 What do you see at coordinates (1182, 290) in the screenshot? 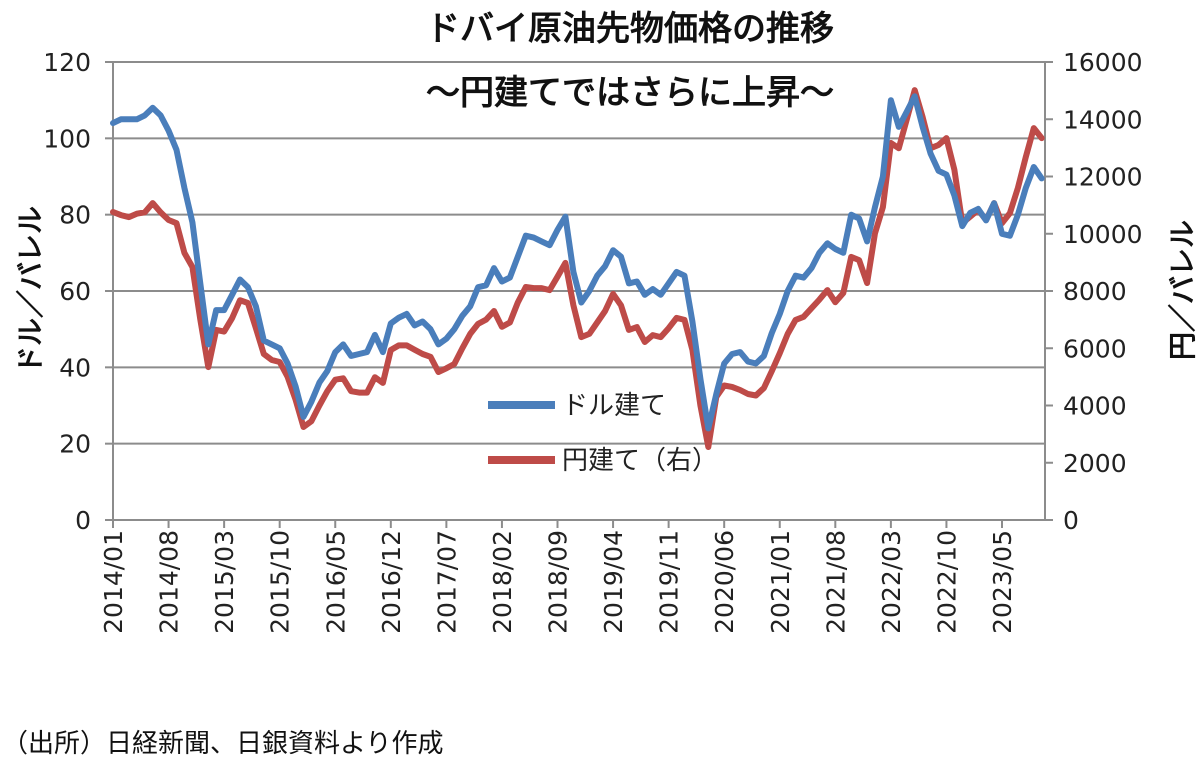
I see `y-axis-label-right: 円／バレル` at bounding box center [1182, 290].